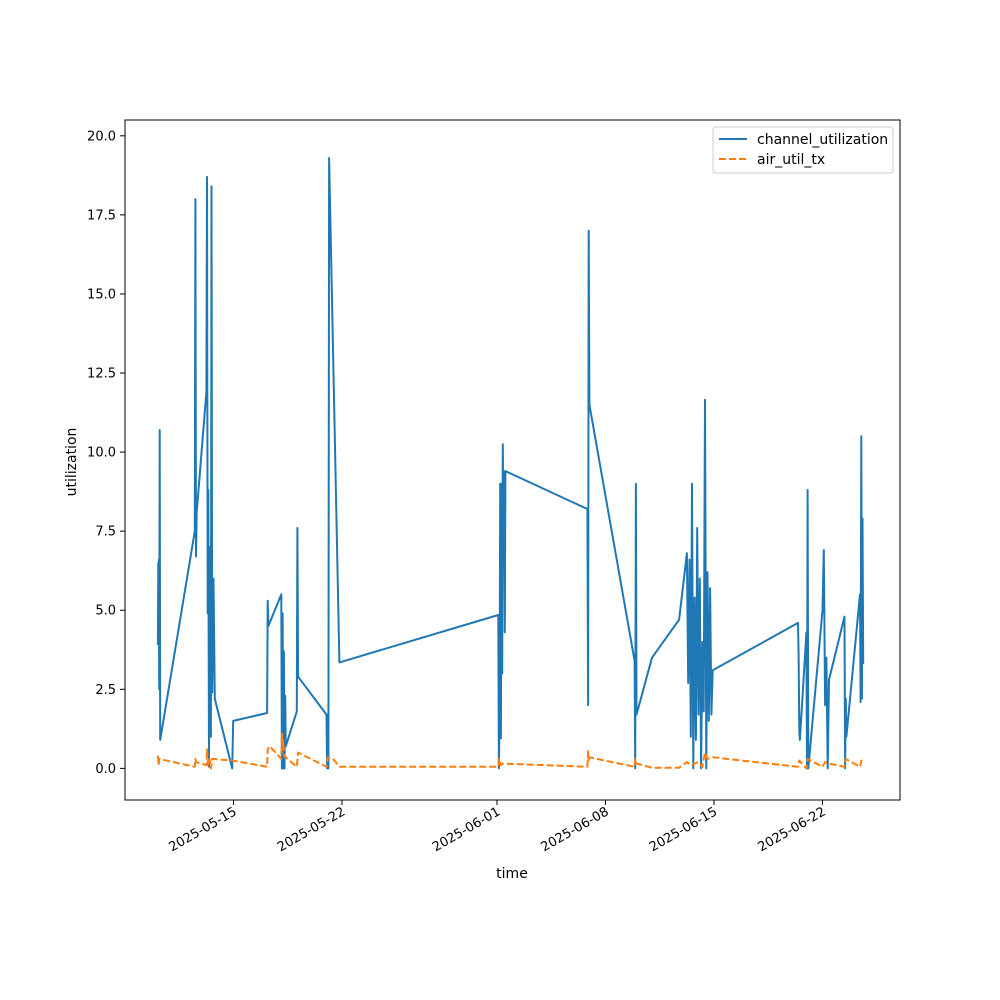 This screenshot has height=1000, width=1000. Describe the element at coordinates (101, 294) in the screenshot. I see `y-tick-label: 15.0` at that location.